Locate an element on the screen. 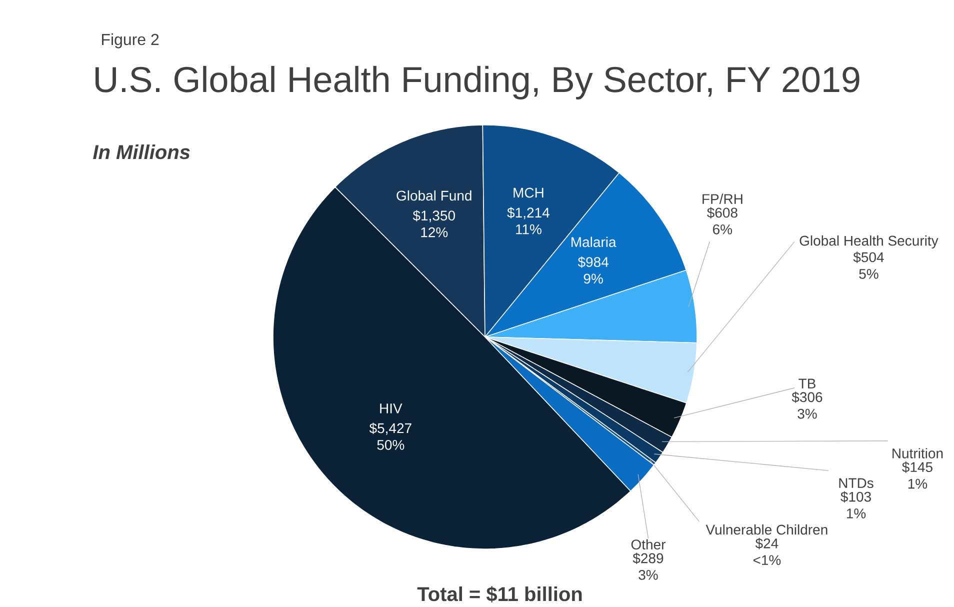 The image size is (954, 607). data-label: $608 6% is located at coordinates (722, 220).